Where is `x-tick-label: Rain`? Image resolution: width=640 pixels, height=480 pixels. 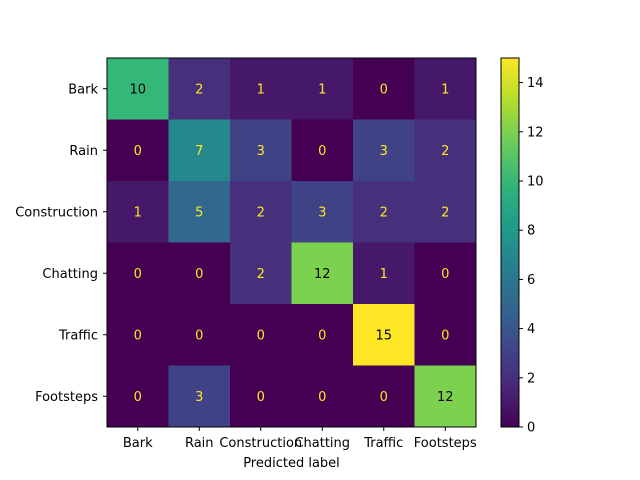 x-tick-label: Rain is located at coordinates (199, 443).